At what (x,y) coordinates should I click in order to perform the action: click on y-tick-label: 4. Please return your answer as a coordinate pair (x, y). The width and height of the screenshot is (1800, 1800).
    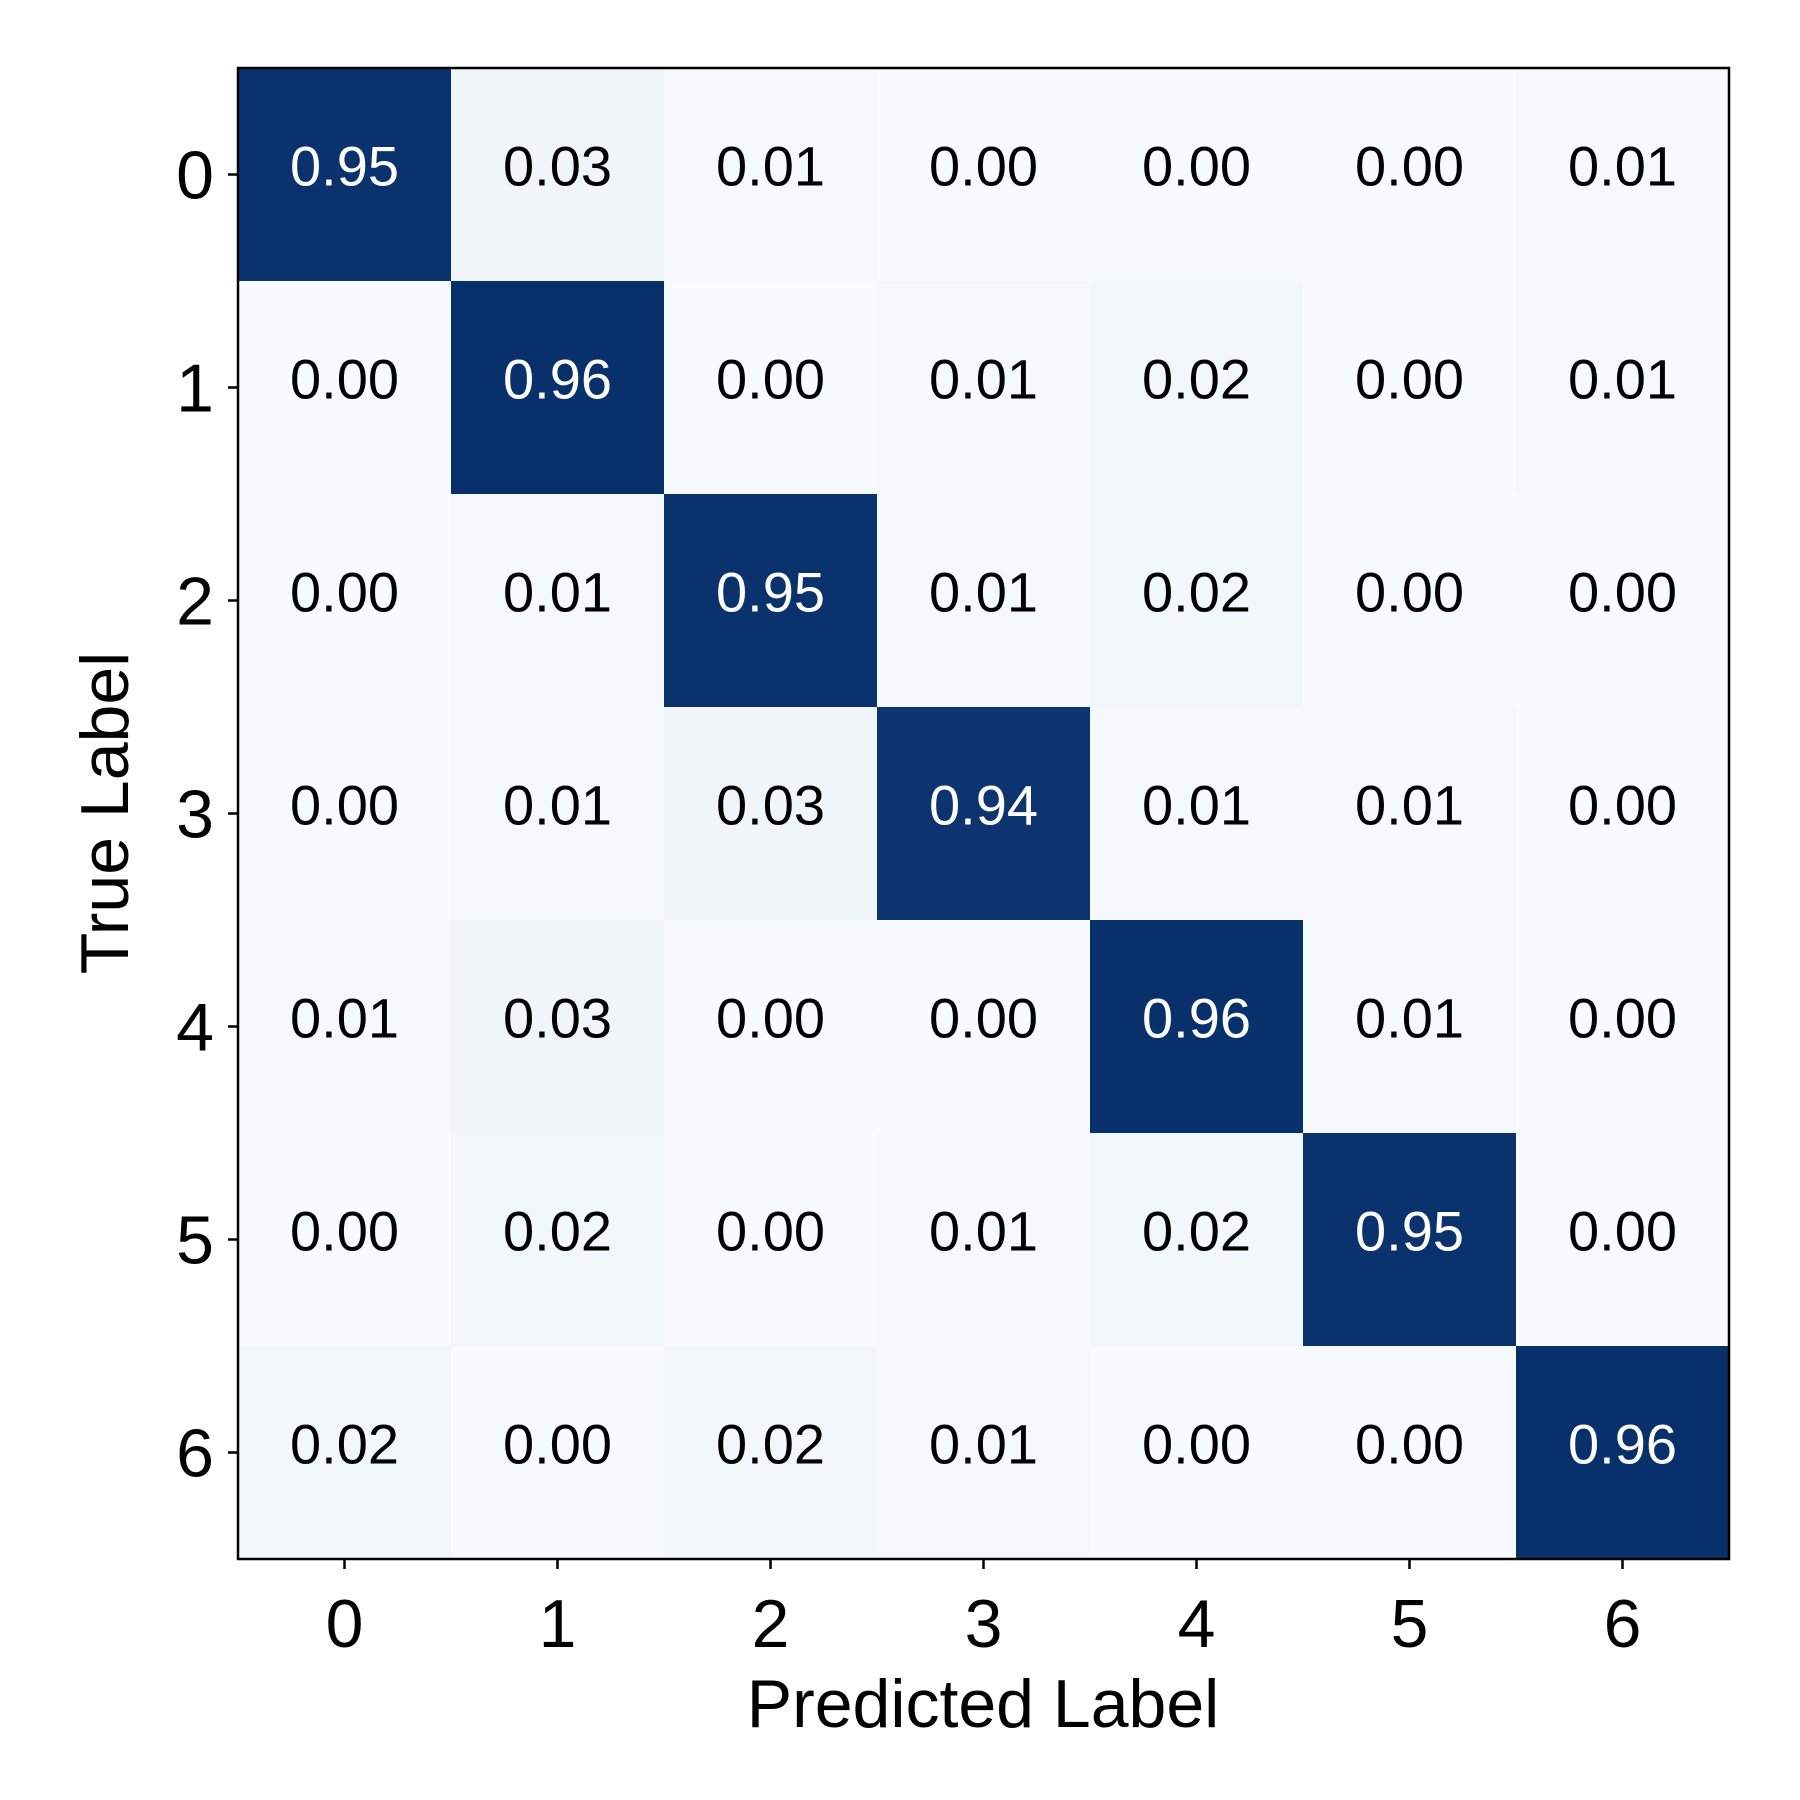
    Looking at the image, I should click on (195, 1028).